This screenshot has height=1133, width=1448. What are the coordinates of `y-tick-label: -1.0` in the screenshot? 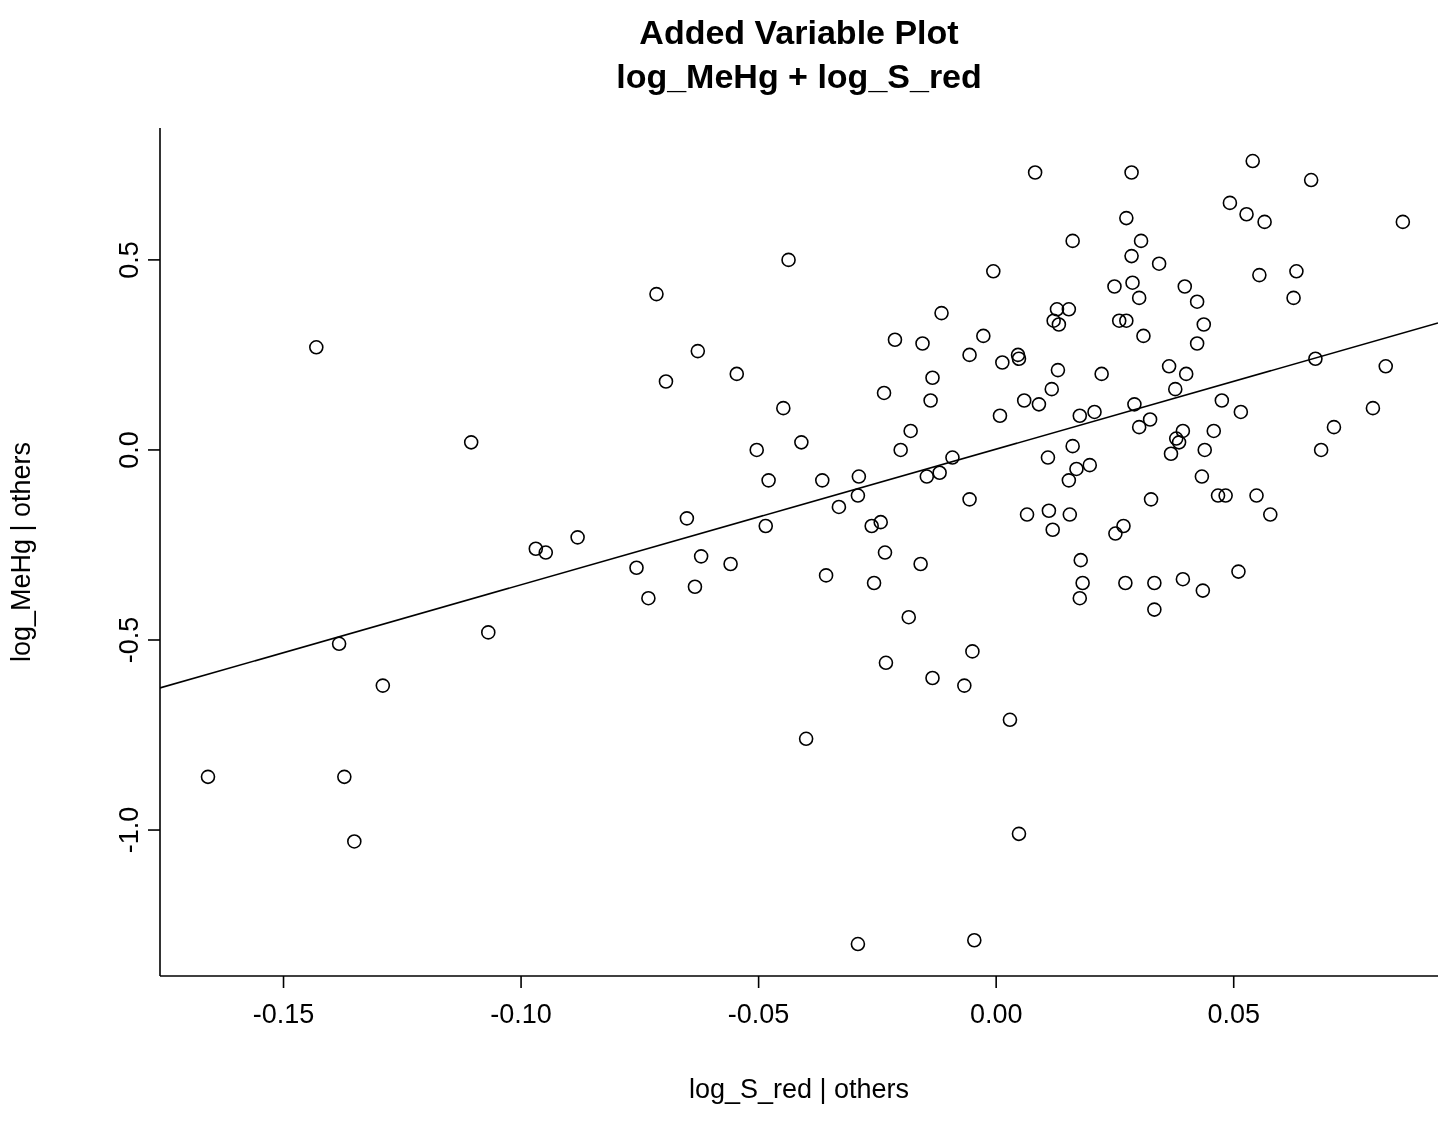 It's located at (129, 830).